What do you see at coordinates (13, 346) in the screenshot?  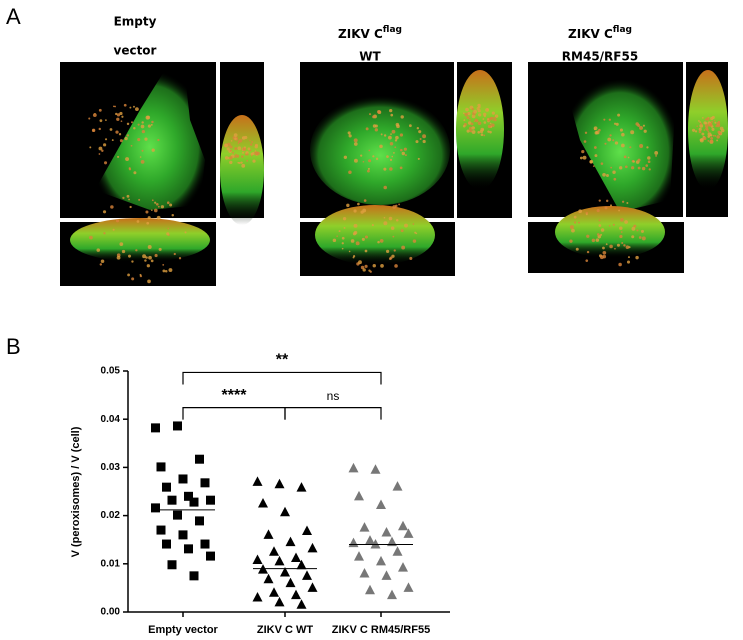 I see `panel-label: B` at bounding box center [13, 346].